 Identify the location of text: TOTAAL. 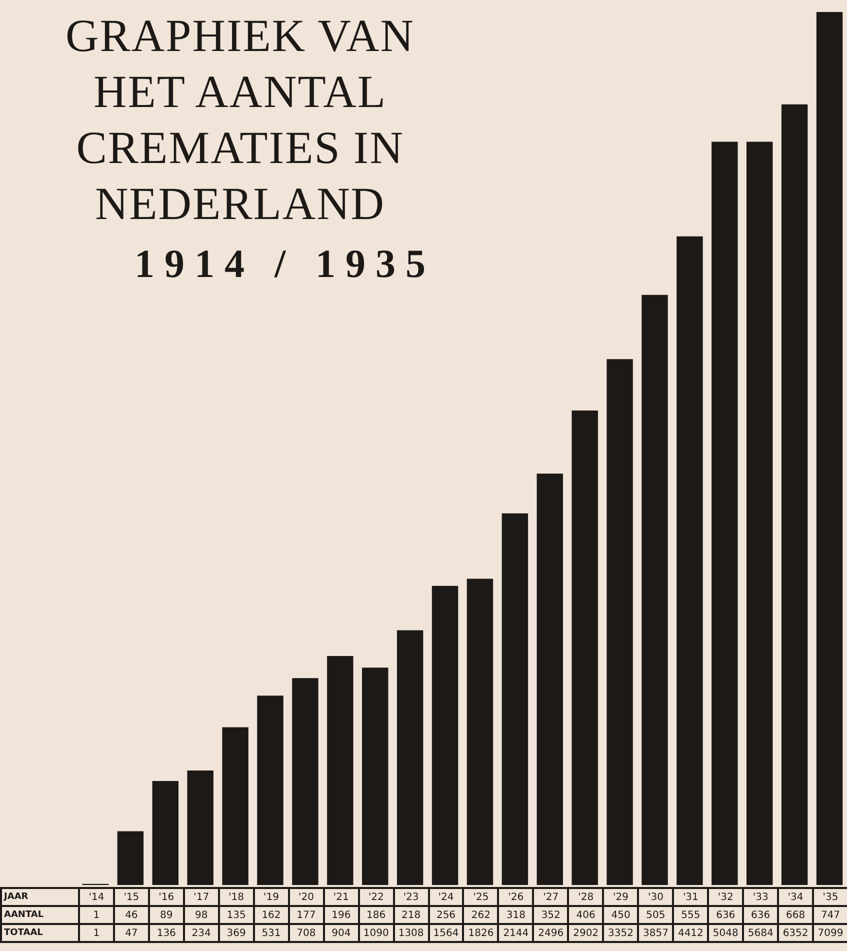
(40, 933).